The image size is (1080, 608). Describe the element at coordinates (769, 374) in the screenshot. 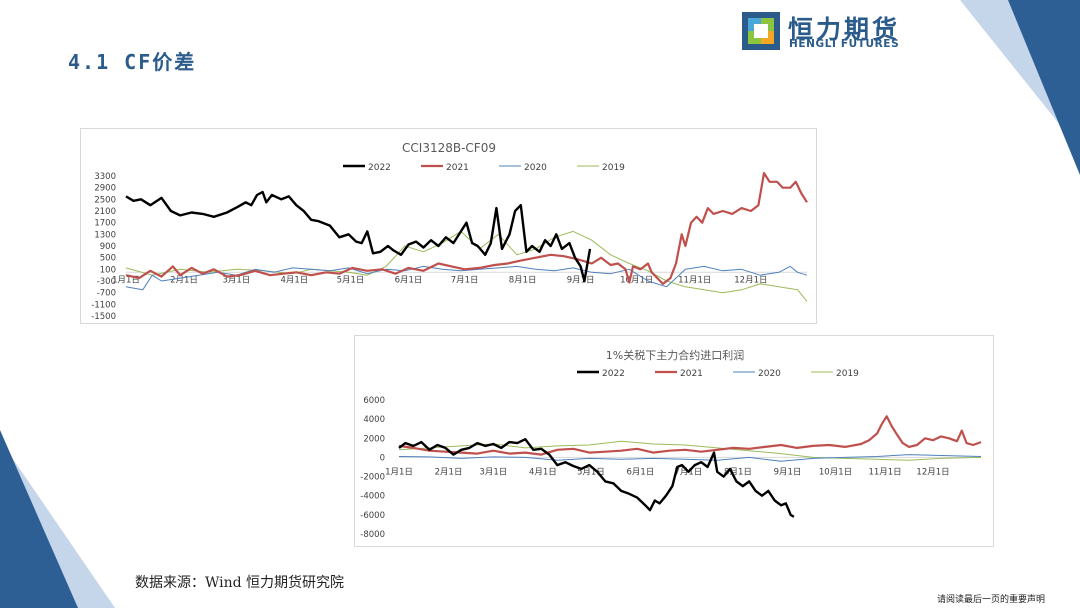

I see `import-profit-chart-legend-label-2020: 2020` at that location.